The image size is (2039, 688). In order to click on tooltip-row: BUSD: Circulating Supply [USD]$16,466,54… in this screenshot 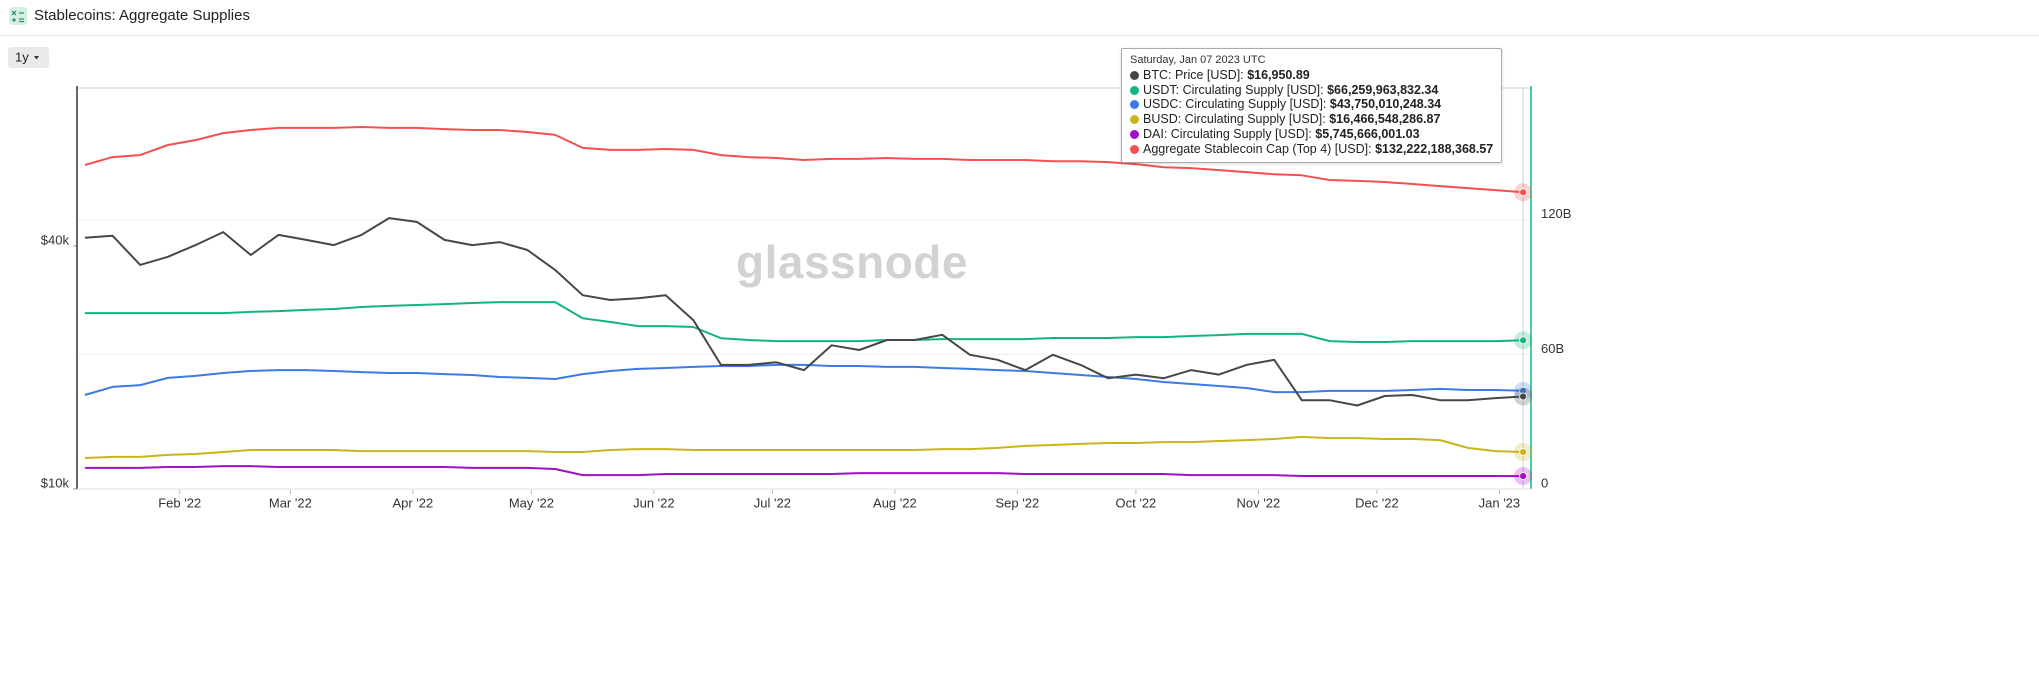, I will do `click(1311, 119)`.